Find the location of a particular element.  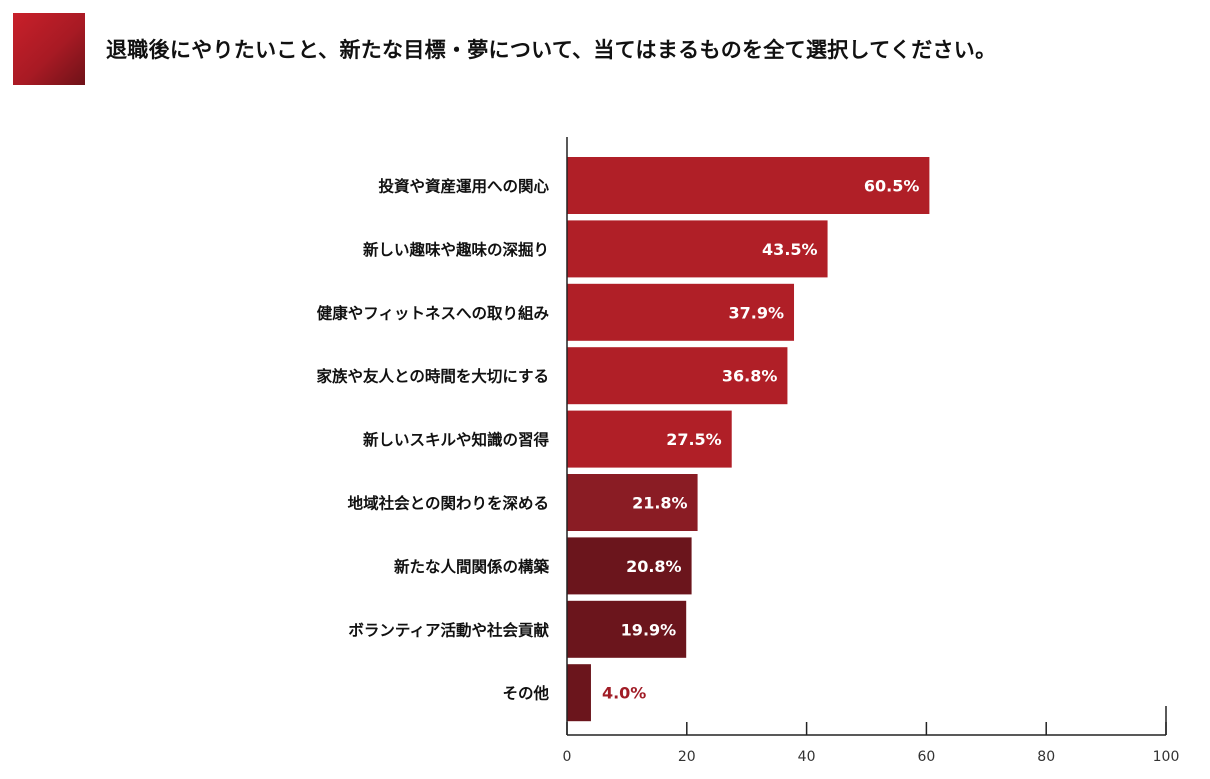

title-accent-square is located at coordinates (49, 49).